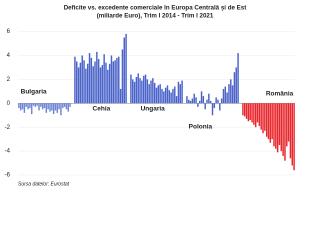 The image size is (320, 240). Describe the element at coordinates (9, 80) in the screenshot. I see `y-tick-label: 2` at that location.